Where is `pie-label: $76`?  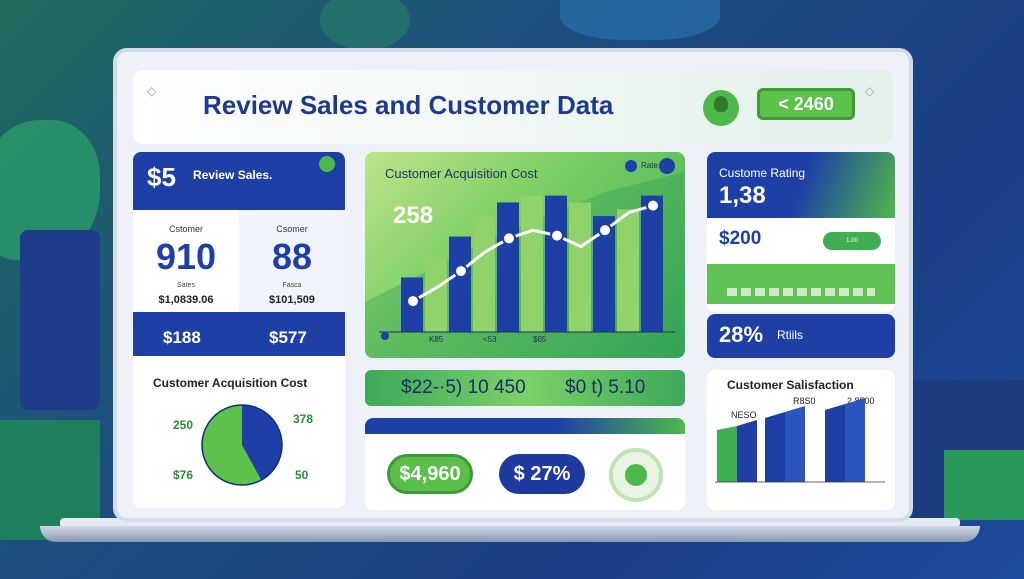
pie-label: $76 is located at coordinates (183, 475).